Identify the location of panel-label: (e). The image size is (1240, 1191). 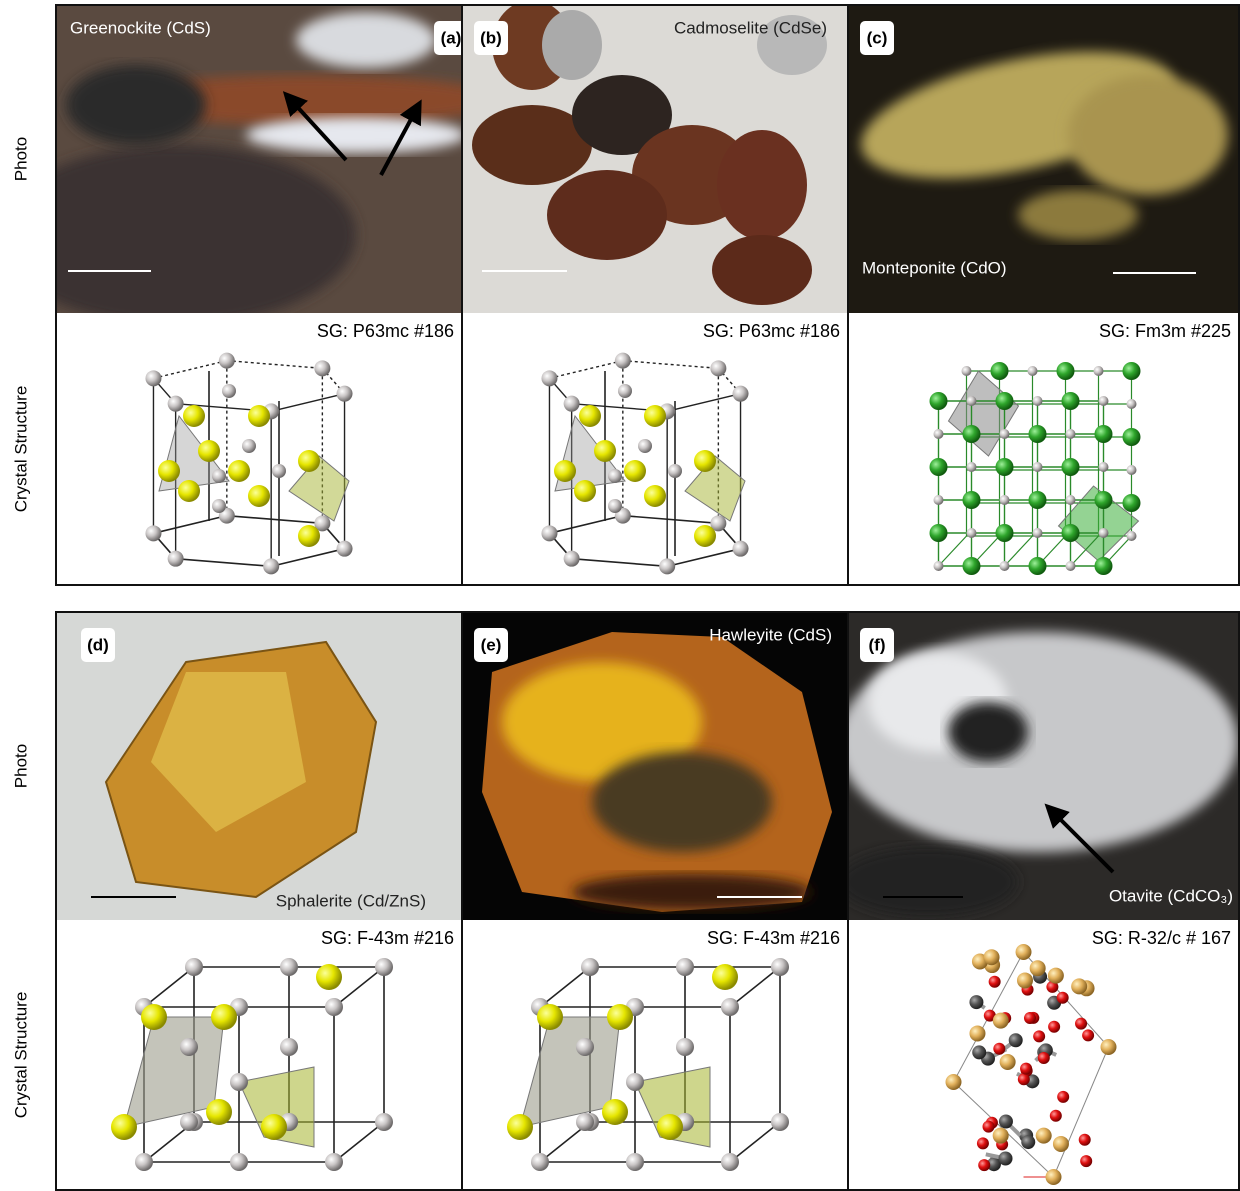
(491, 644).